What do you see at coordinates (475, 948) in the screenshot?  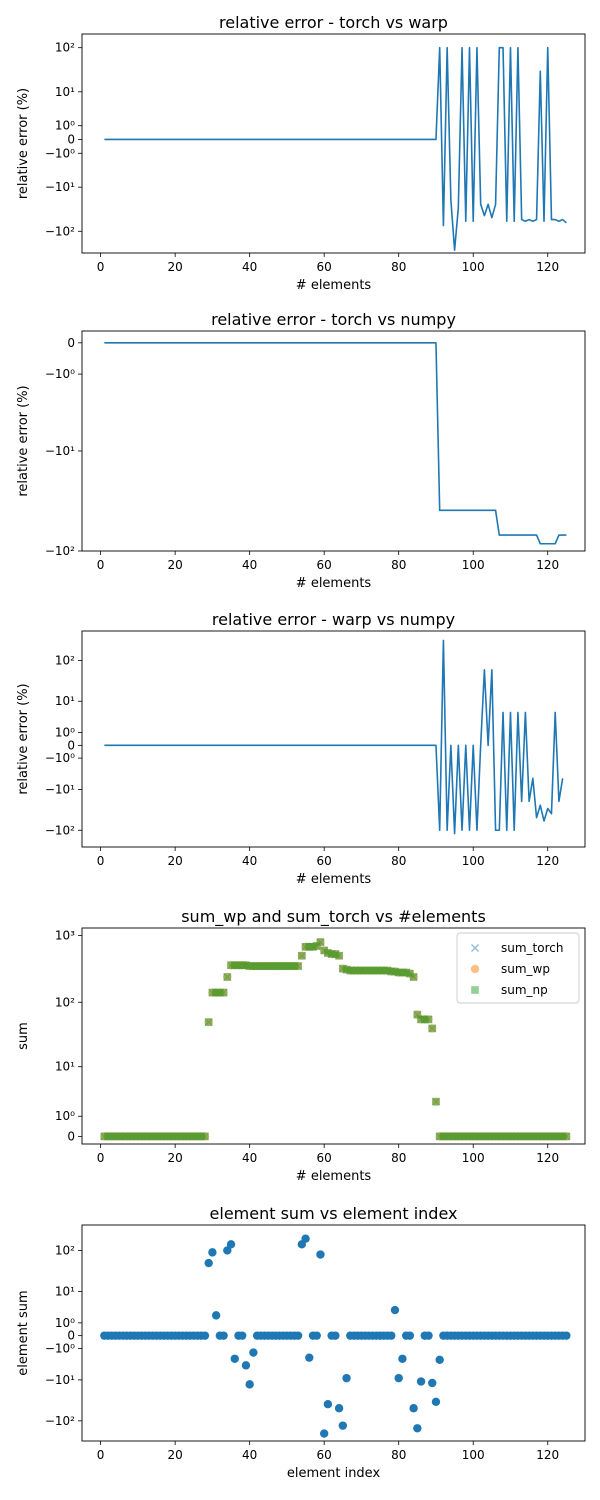 I see `legend-marker-sum_torch` at bounding box center [475, 948].